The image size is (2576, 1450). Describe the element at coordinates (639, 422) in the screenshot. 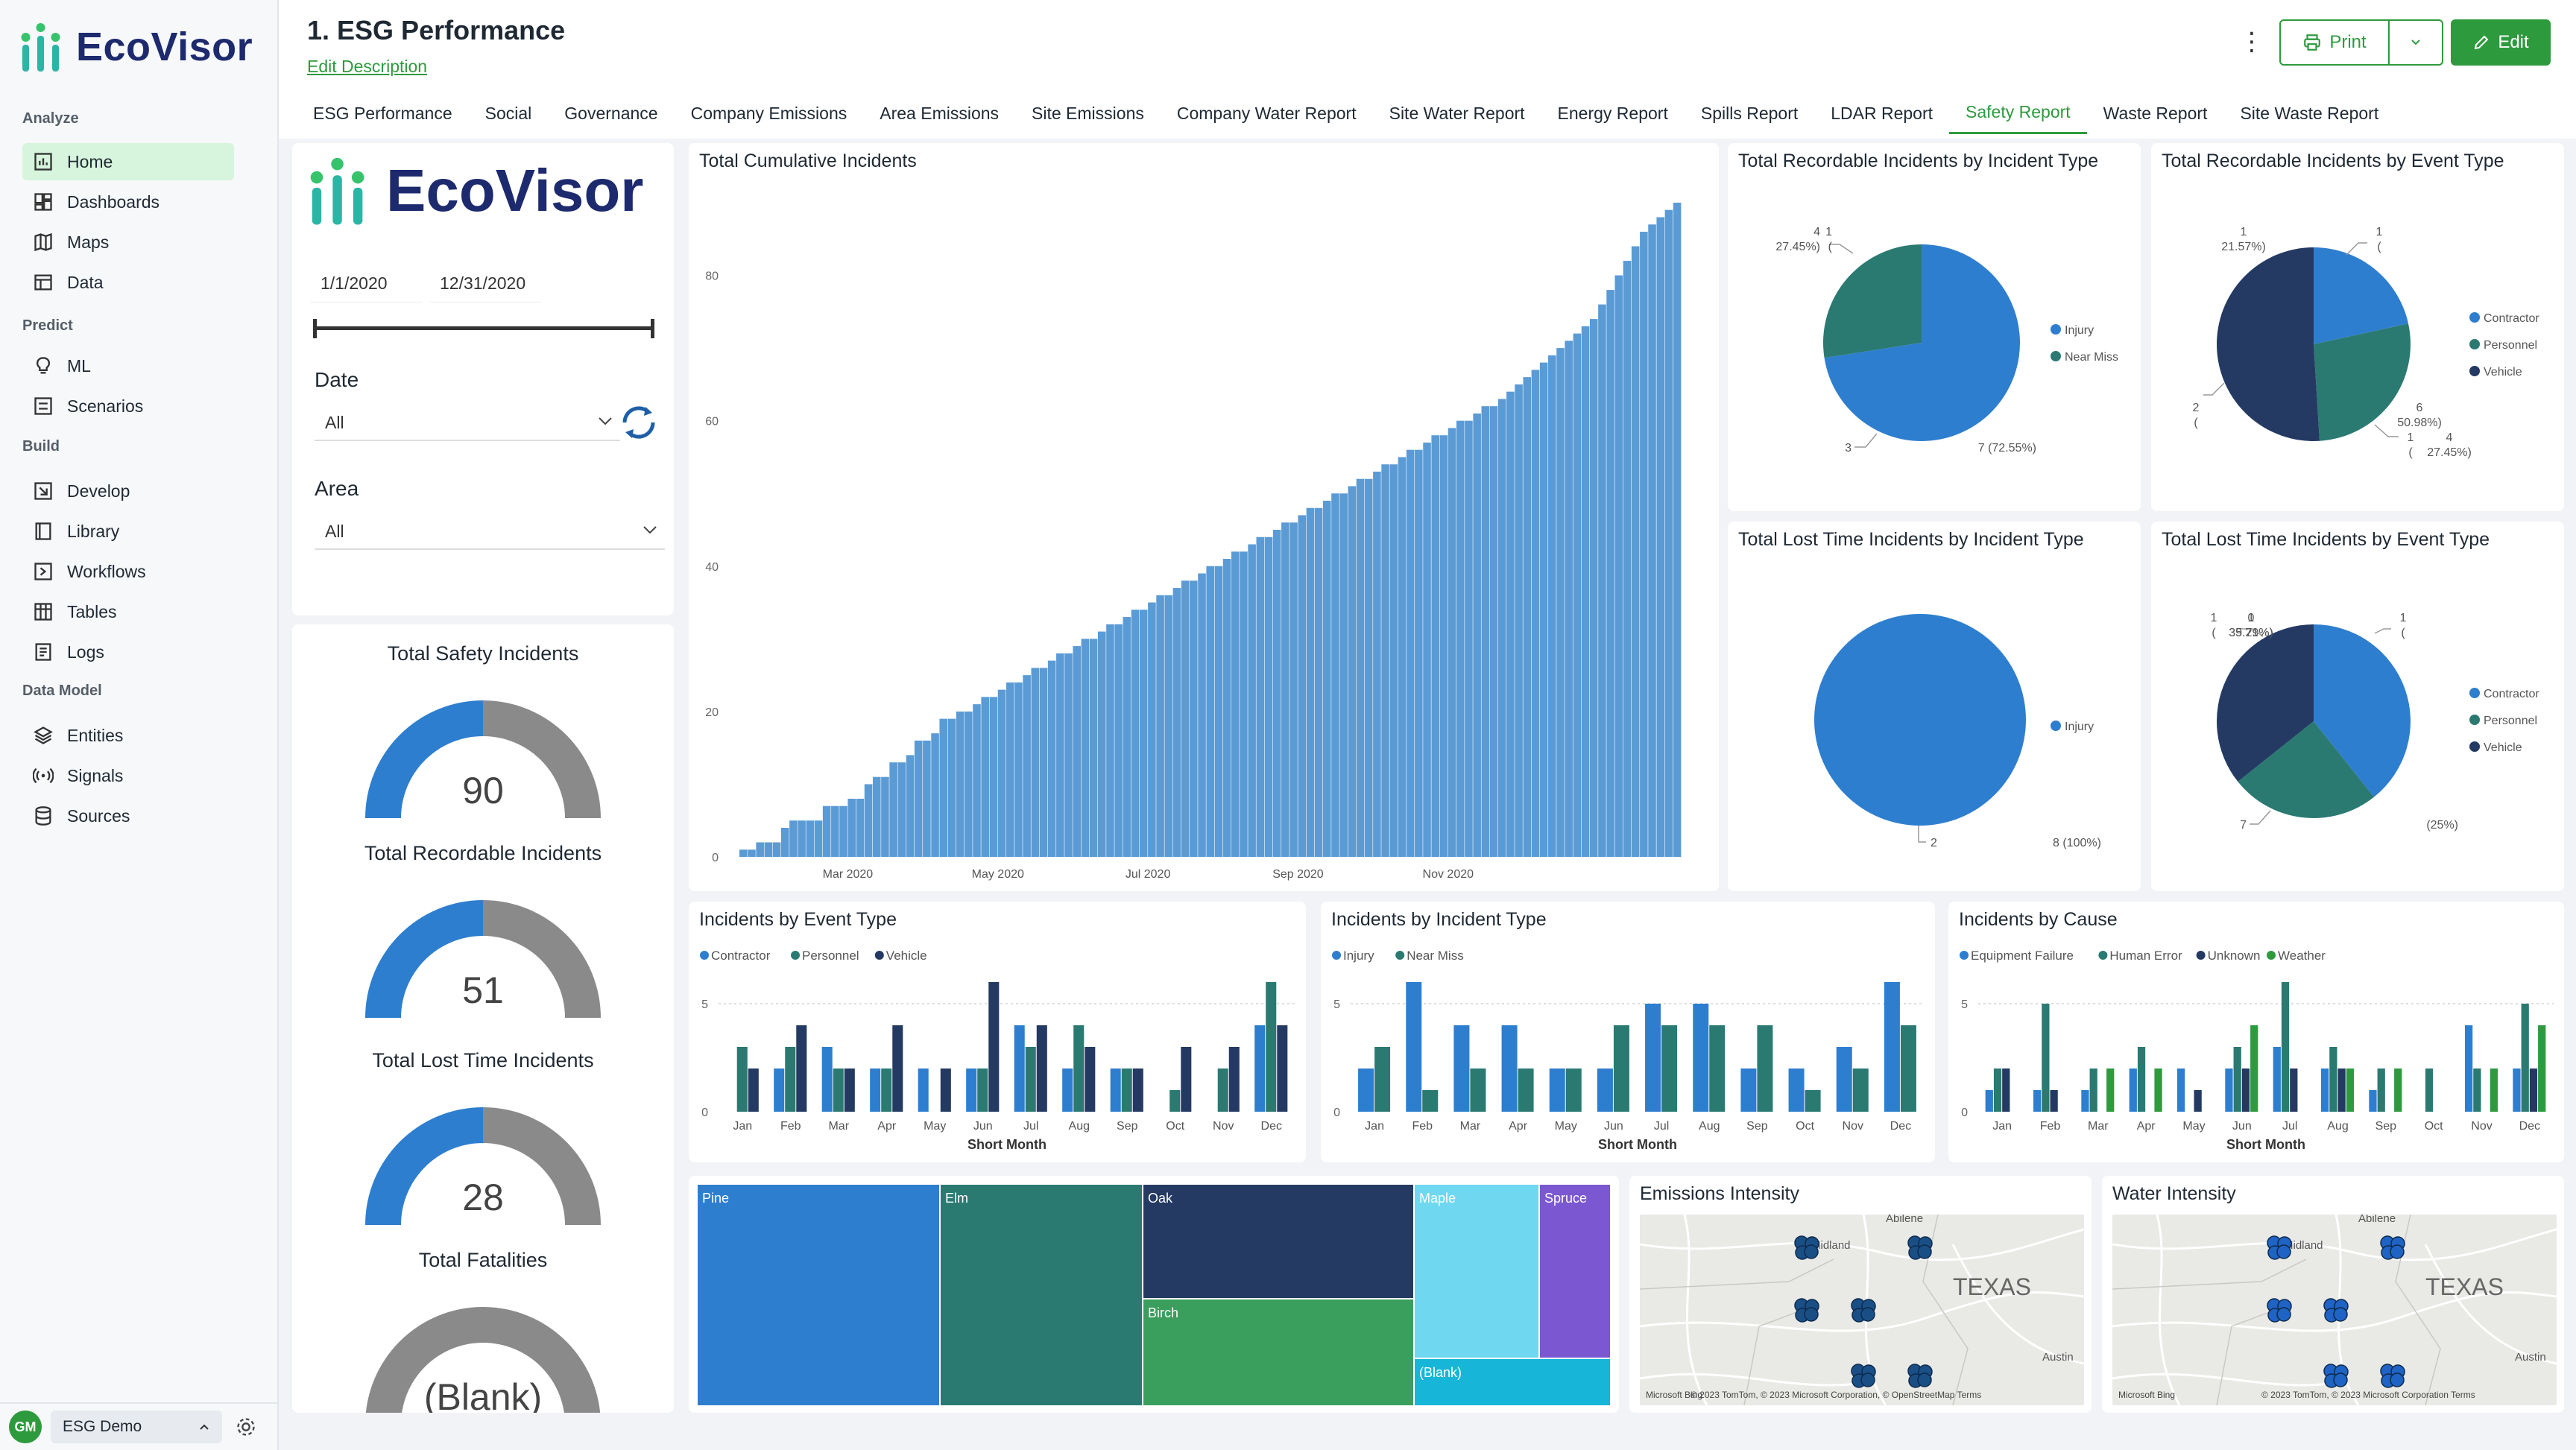

I see `refresh-icon` at that location.